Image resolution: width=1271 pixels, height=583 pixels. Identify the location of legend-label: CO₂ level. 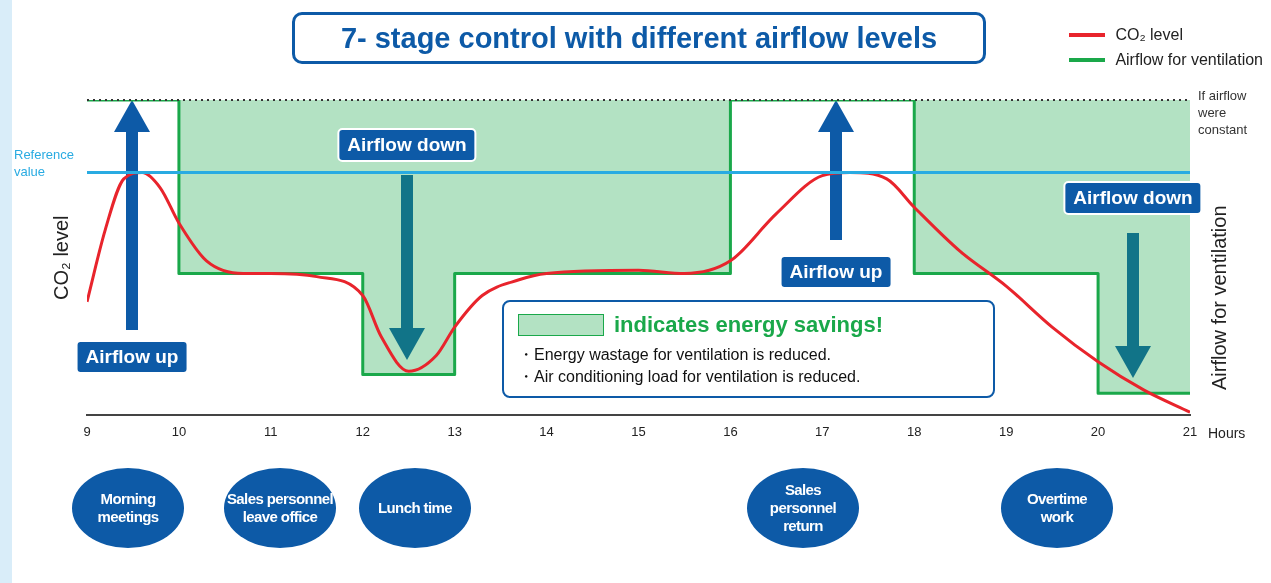
(1149, 34).